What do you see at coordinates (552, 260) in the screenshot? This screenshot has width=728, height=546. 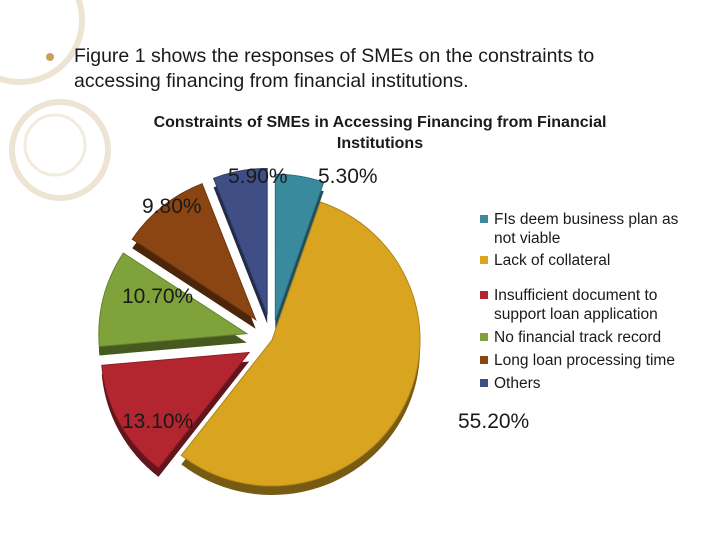 I see `legend-label: Lack of collateral` at bounding box center [552, 260].